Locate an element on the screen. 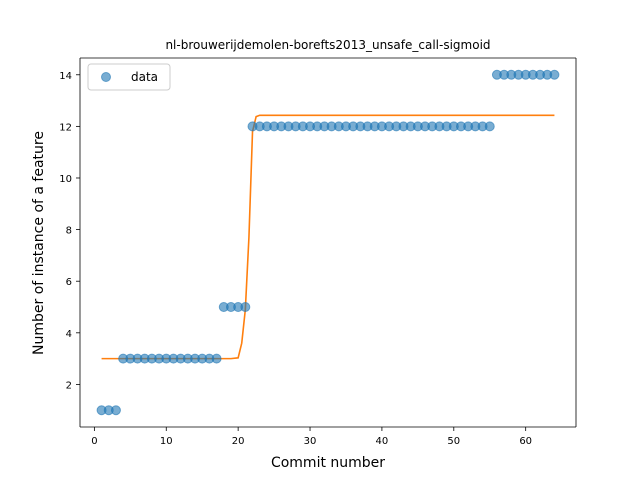 The height and width of the screenshot is (480, 640). y-tick-label: 4 is located at coordinates (69, 334).